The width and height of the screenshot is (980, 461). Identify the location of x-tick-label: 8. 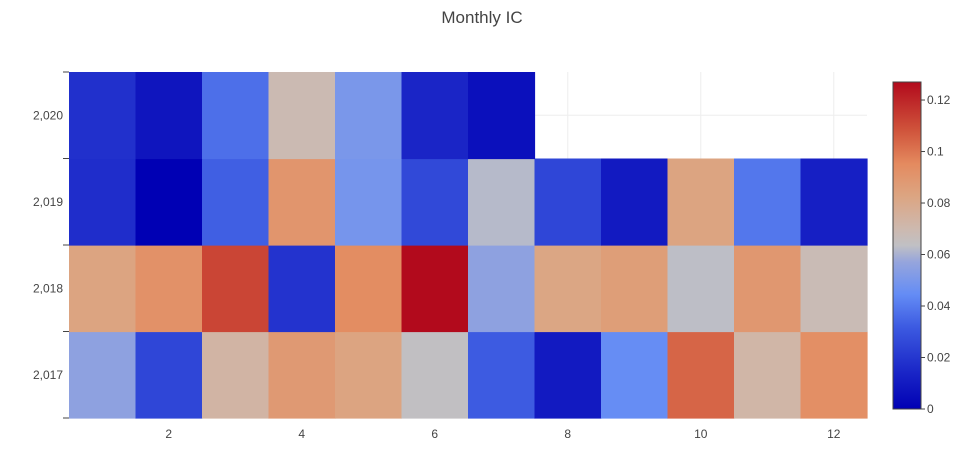
(567, 434).